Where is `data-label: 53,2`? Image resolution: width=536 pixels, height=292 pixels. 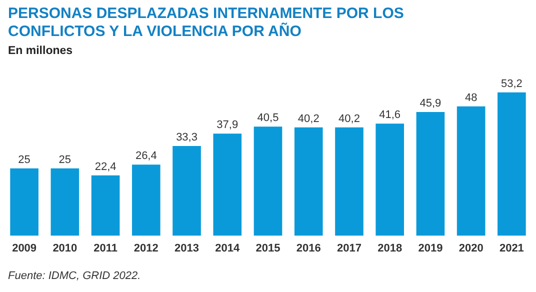
data-label: 53,2 is located at coordinates (511, 84).